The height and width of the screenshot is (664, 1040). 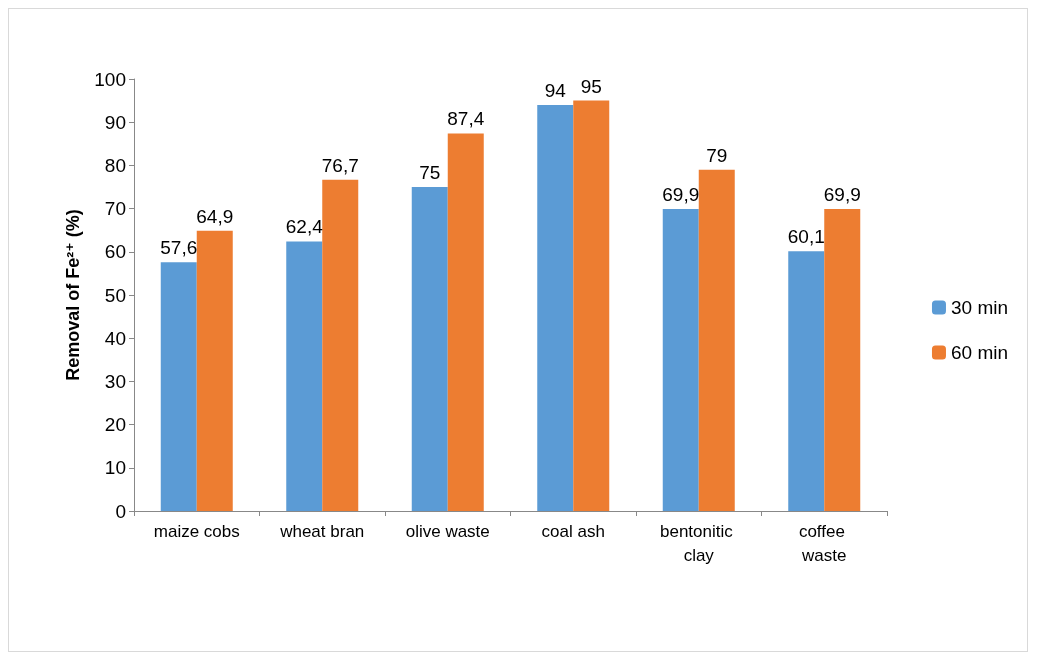 What do you see at coordinates (115, 165) in the screenshot?
I see `y-tick-label: 80` at bounding box center [115, 165].